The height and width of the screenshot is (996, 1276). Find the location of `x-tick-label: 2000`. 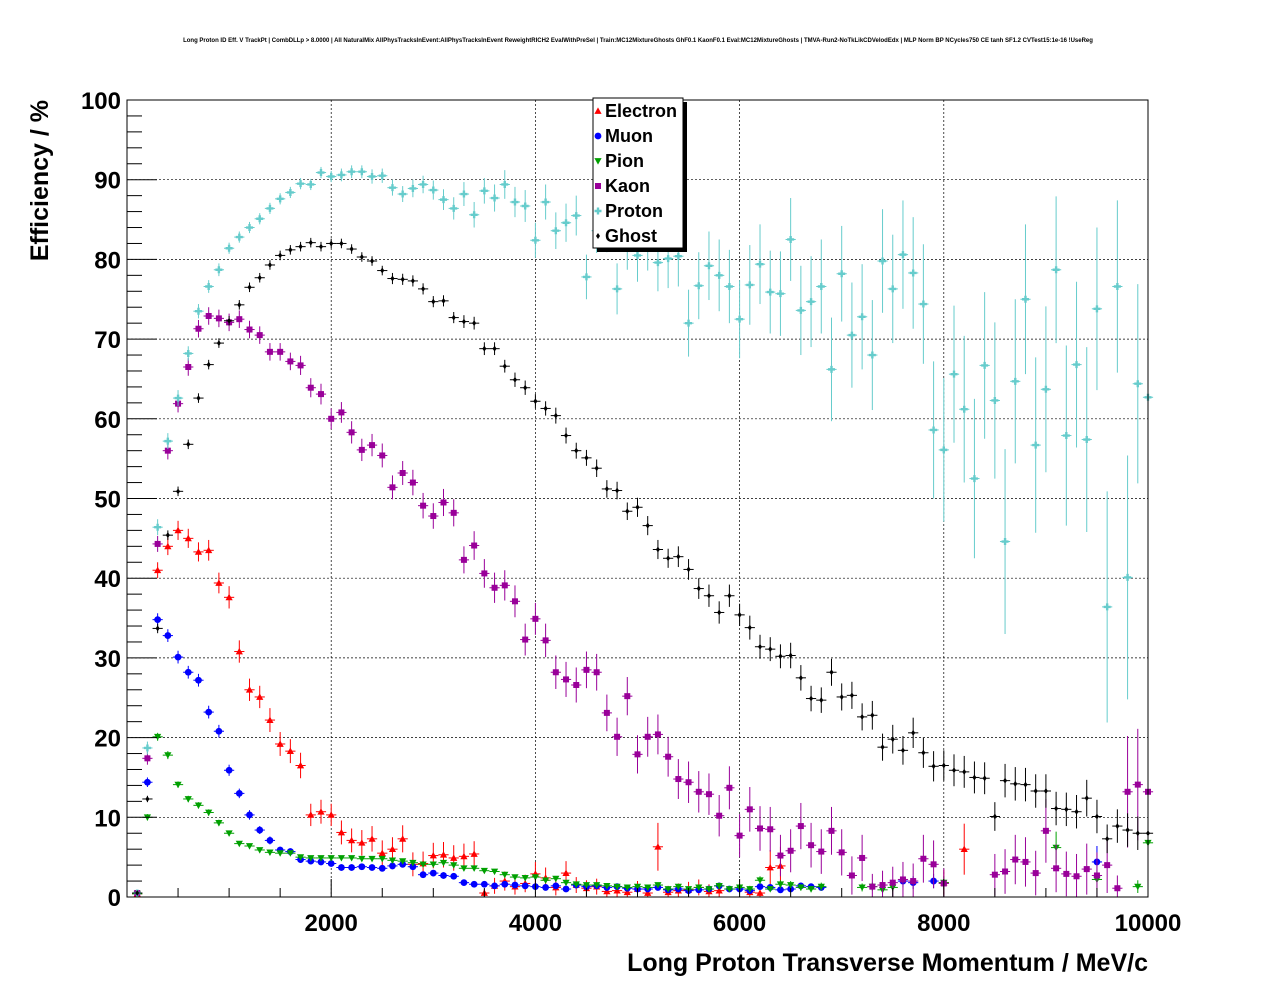

x-tick-label: 2000 is located at coordinates (331, 923).